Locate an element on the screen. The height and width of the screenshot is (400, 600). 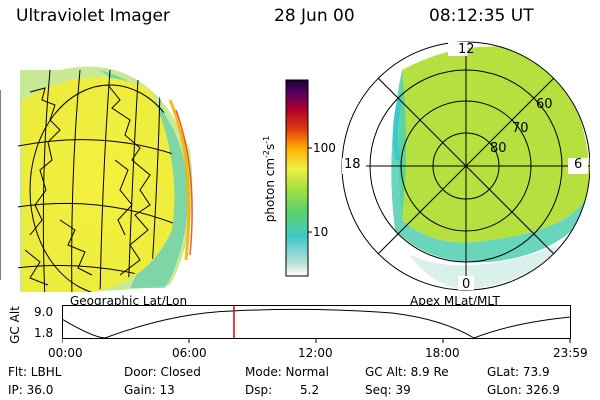
timeline-xtick-2359: 23:59 is located at coordinates (570, 353).